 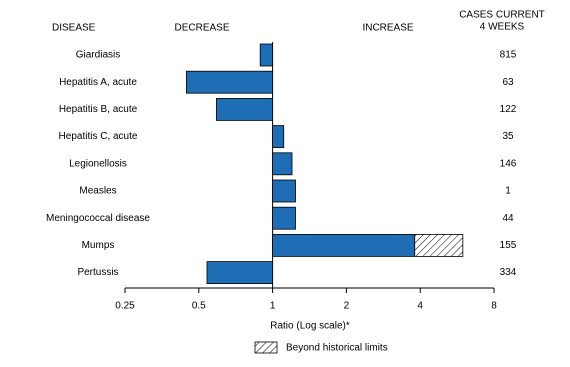 What do you see at coordinates (420, 306) in the screenshot?
I see `x-tick-label: 4` at bounding box center [420, 306].